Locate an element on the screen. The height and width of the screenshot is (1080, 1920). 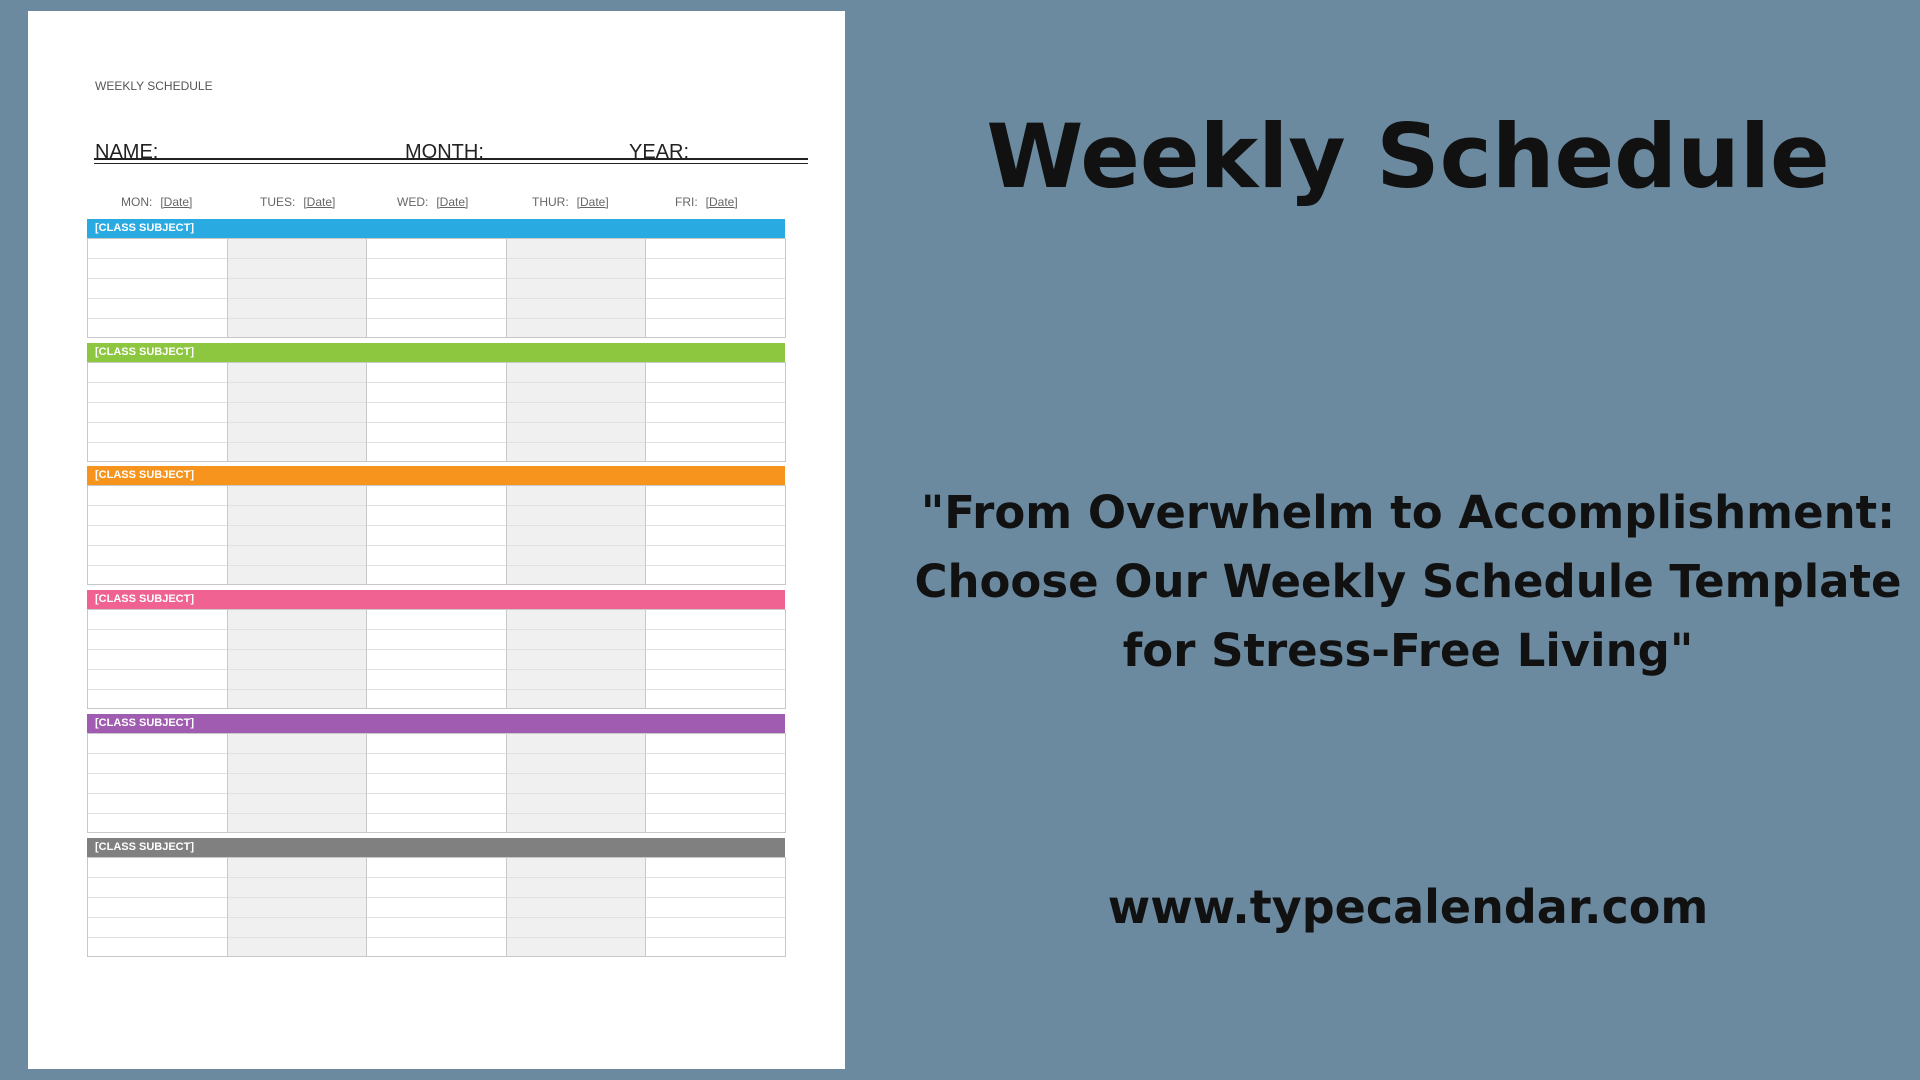
day-name: WED: is located at coordinates (413, 202).